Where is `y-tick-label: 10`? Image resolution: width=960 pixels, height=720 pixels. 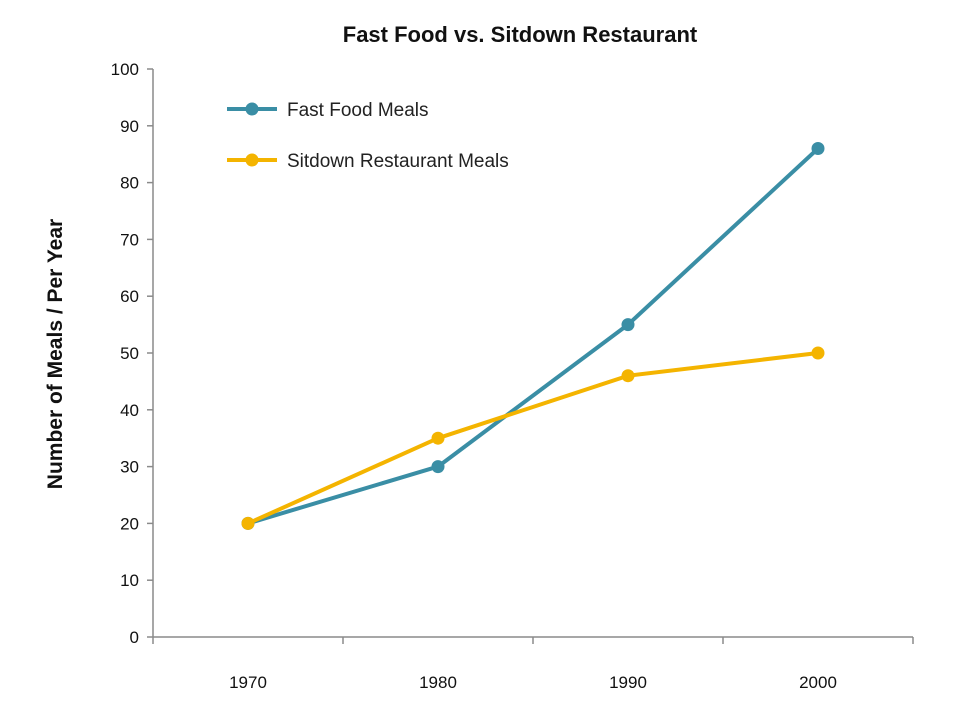 y-tick-label: 10 is located at coordinates (129, 580).